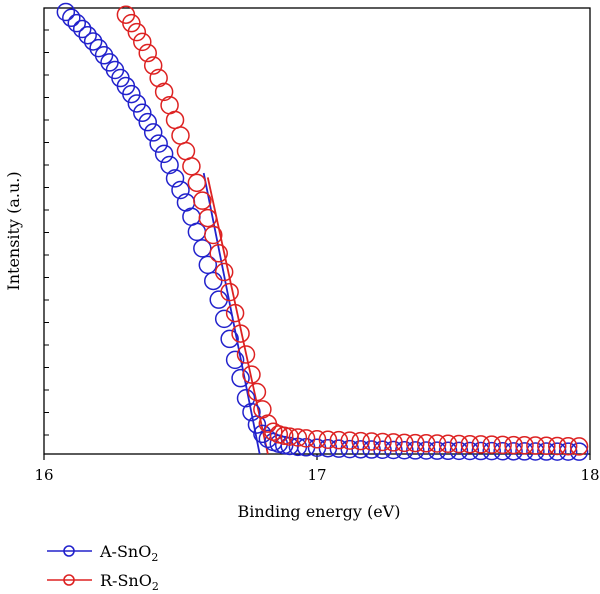 The height and width of the screenshot is (594, 600). I want to click on legend-marker-r, so click(69, 580).